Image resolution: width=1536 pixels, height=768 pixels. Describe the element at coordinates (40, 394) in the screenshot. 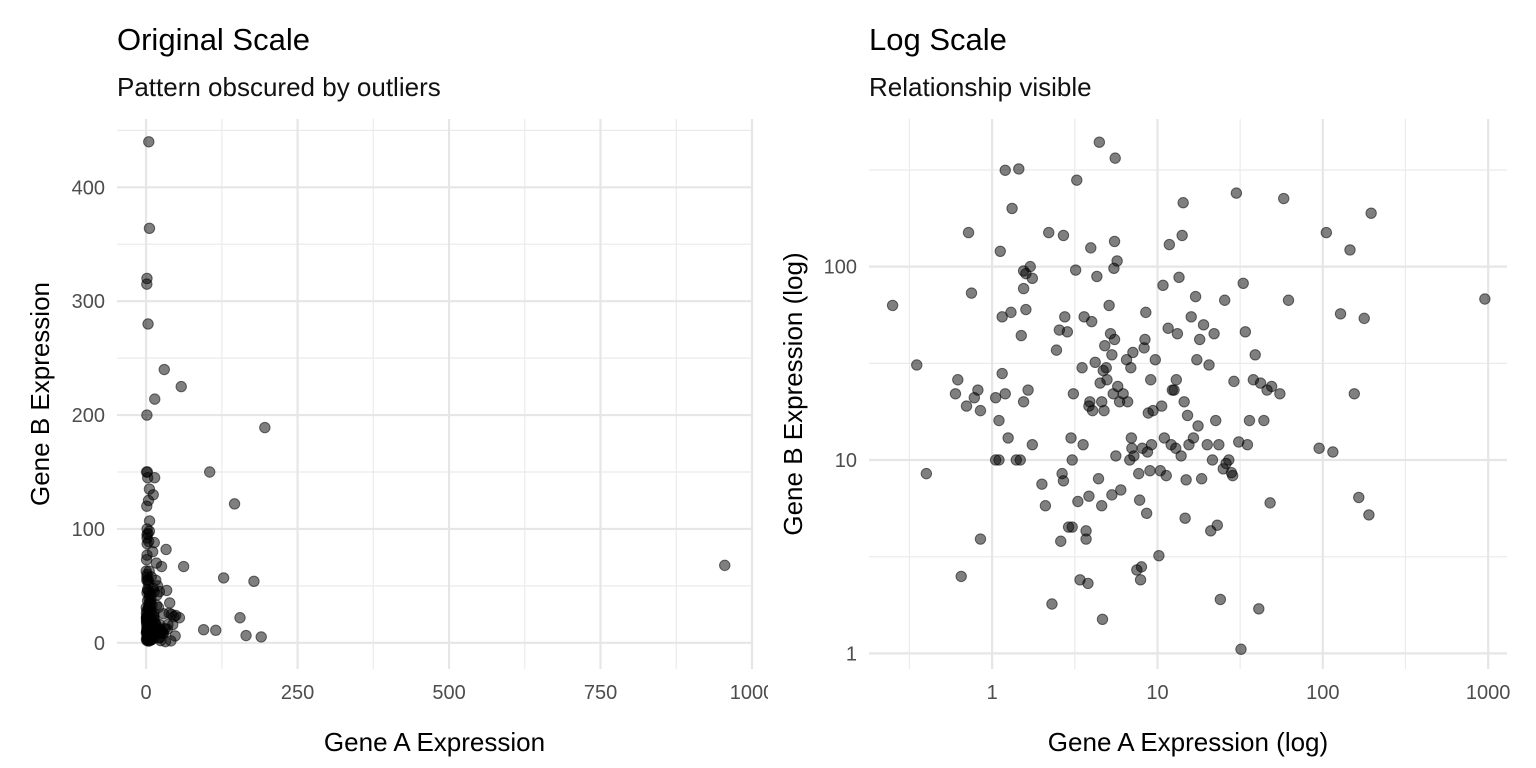

I see `y-axis-title: Gene B Expression` at that location.